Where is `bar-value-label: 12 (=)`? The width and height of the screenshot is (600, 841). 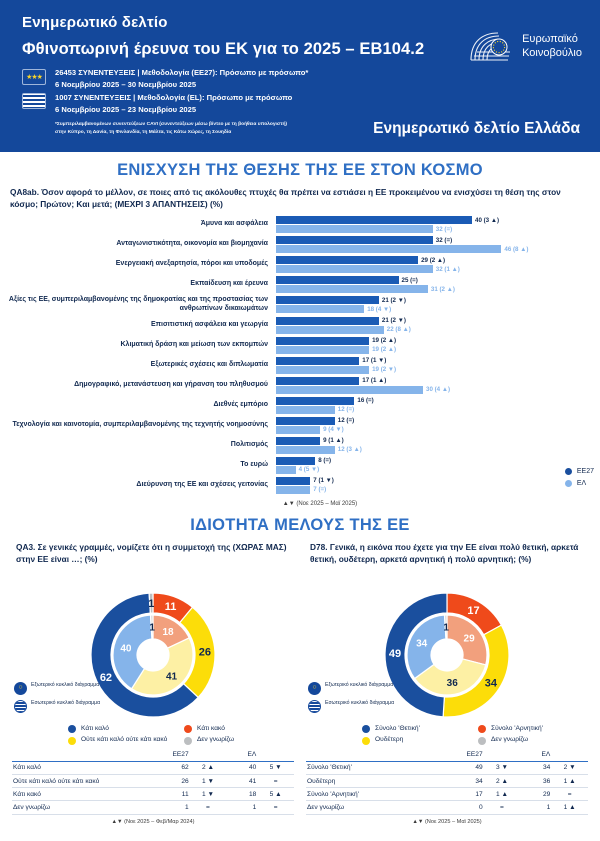 bar-value-label: 12 (=) is located at coordinates (346, 421).